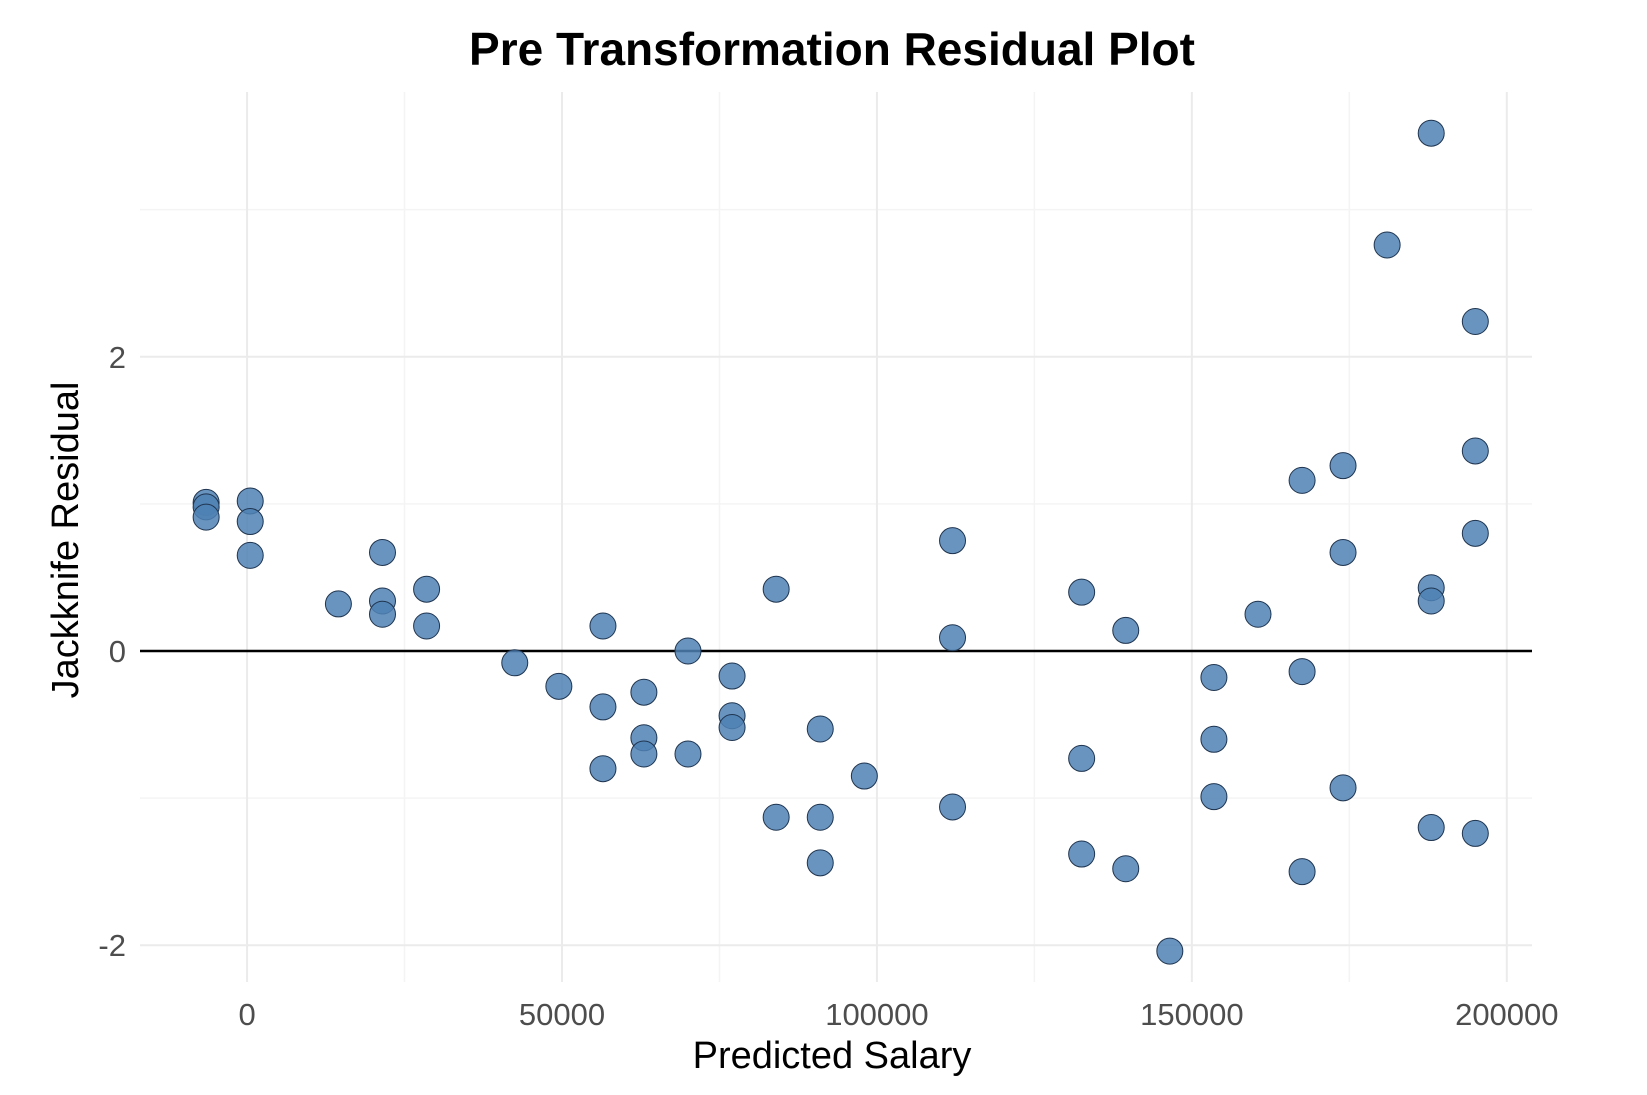  Describe the element at coordinates (1506, 1014) in the screenshot. I see `x-tick-label: 200000` at that location.